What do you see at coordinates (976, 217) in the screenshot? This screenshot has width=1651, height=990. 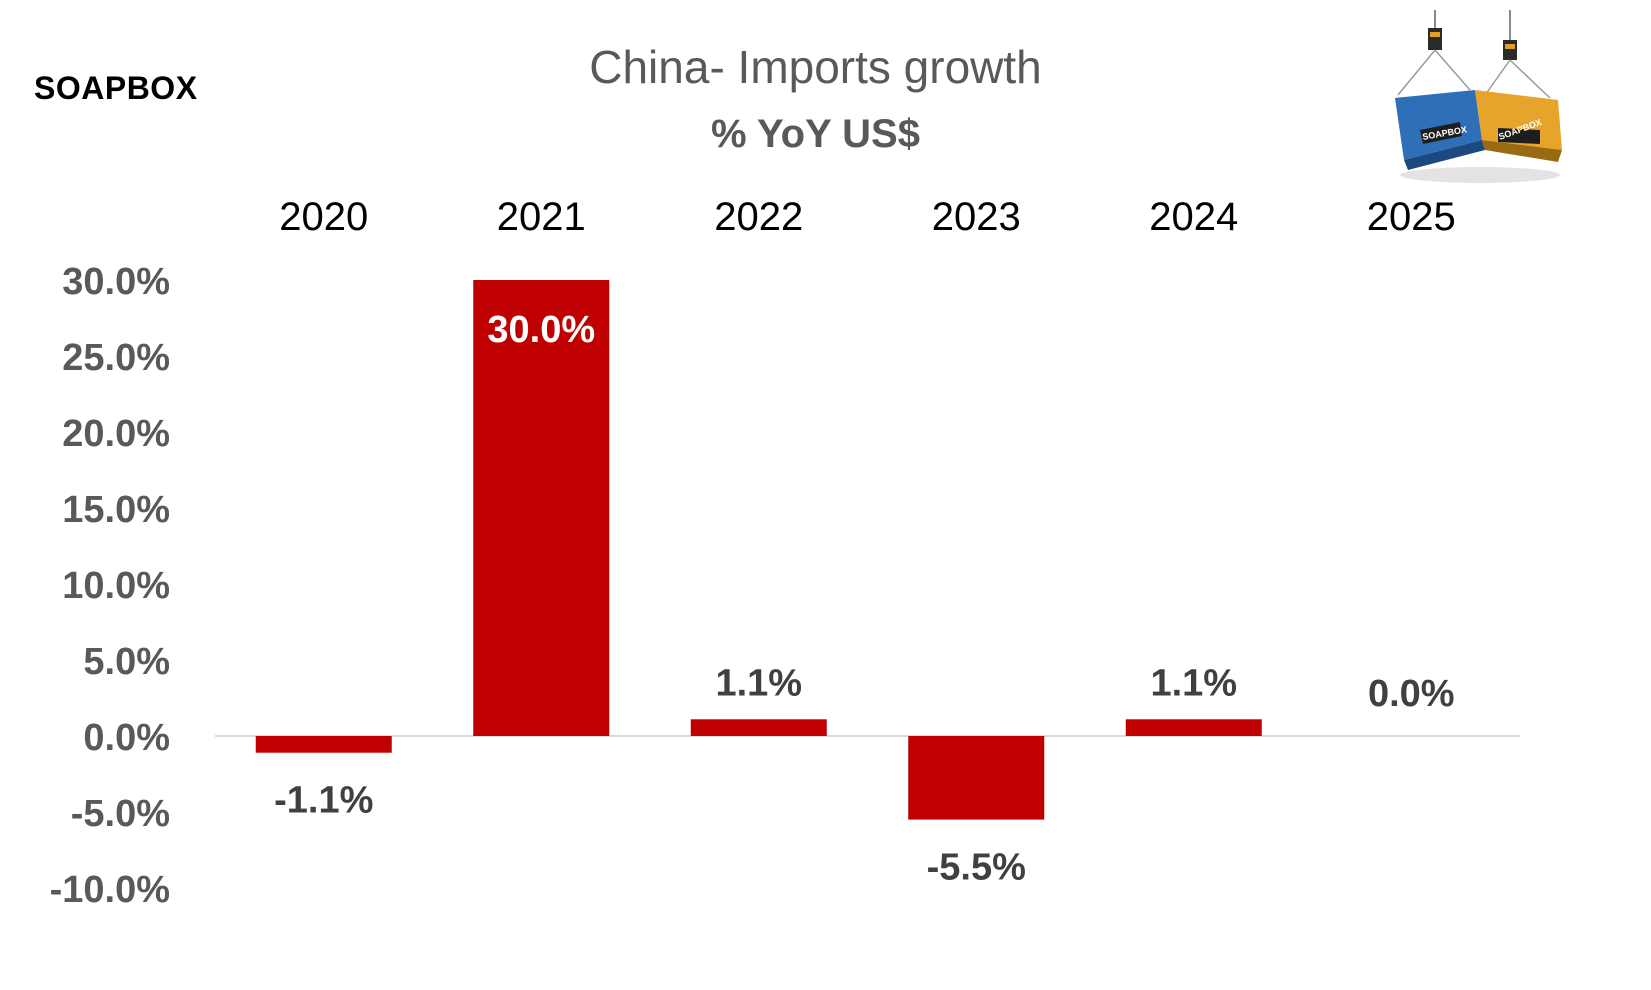 I see `category-label: 2023` at bounding box center [976, 217].